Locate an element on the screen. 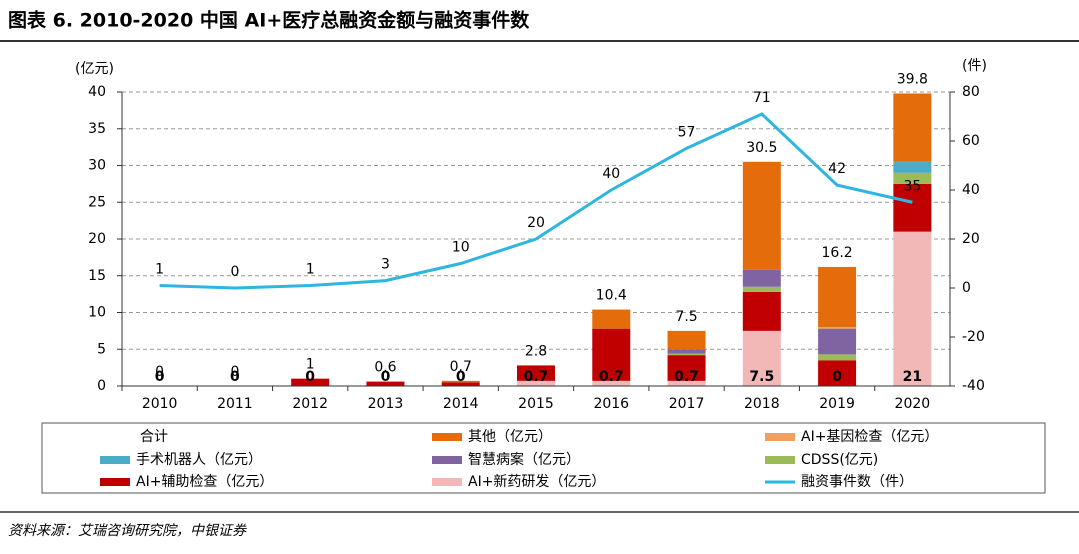  total-label: 2.8 is located at coordinates (536, 351).